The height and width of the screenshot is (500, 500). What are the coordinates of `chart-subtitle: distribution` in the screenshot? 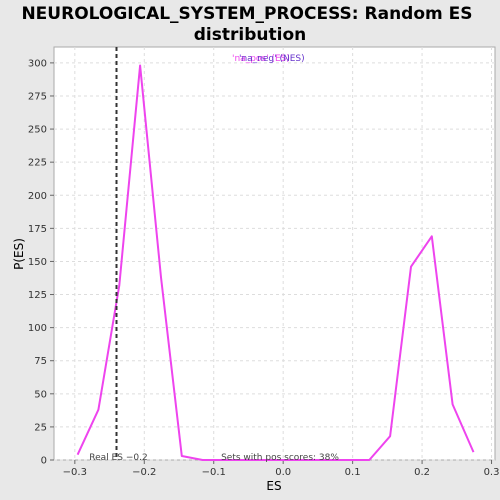 It's located at (250, 35).